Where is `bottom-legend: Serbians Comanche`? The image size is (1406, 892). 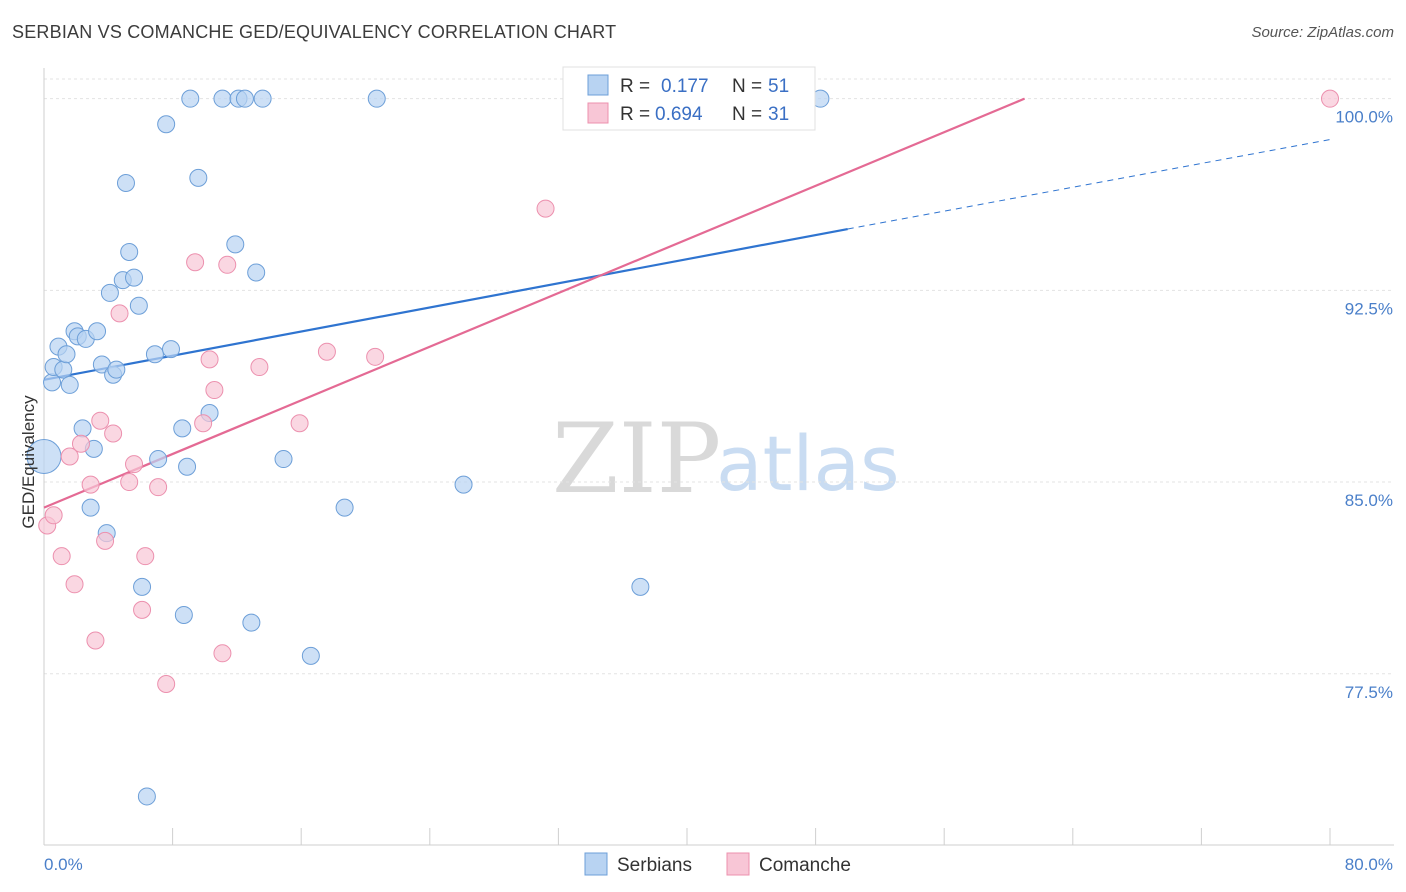
bottom-legend: Serbians Comanche is located at coordinates (717, 864).